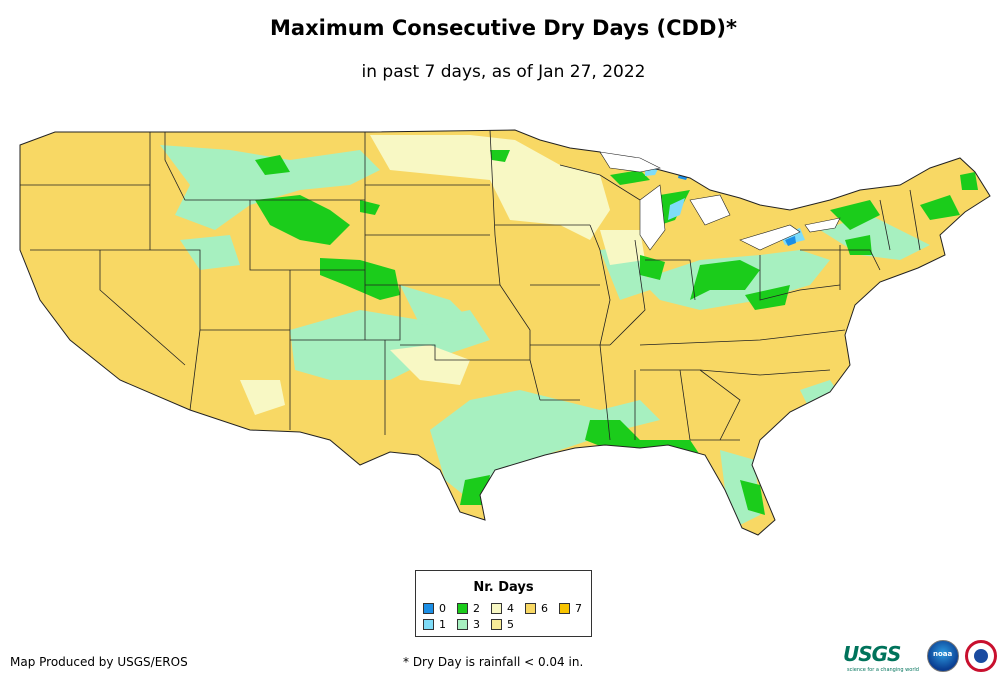 The image size is (1007, 691). I want to click on nws-logo-center, so click(981, 656).